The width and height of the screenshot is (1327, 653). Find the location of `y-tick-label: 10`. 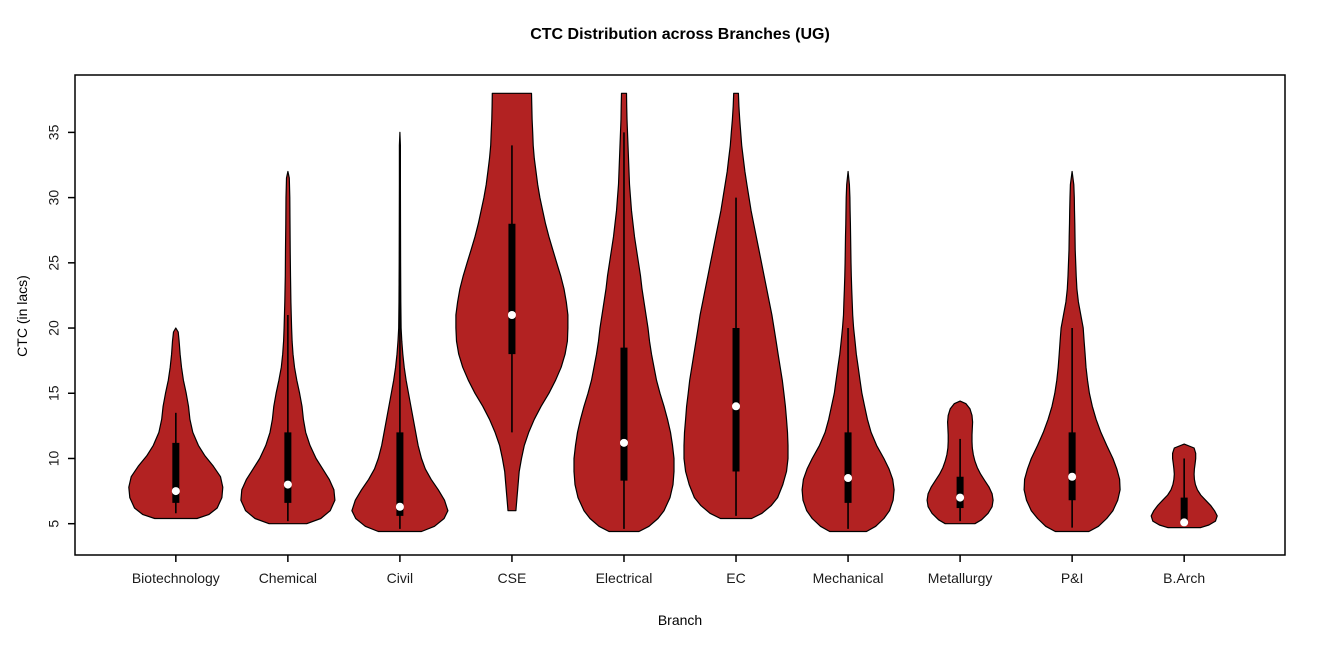

y-tick-label: 10 is located at coordinates (54, 458).